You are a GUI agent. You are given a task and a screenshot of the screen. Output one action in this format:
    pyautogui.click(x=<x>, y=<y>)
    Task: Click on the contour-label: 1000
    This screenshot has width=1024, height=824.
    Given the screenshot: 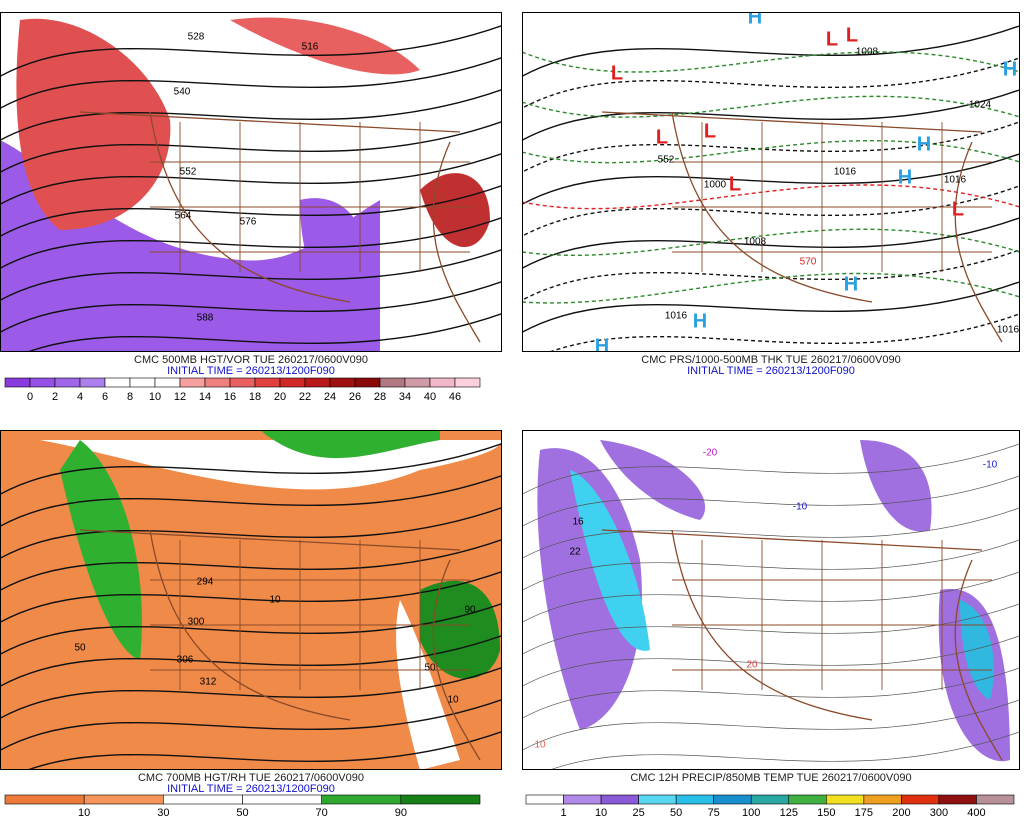 What is the action you would take?
    pyautogui.click(x=715, y=185)
    